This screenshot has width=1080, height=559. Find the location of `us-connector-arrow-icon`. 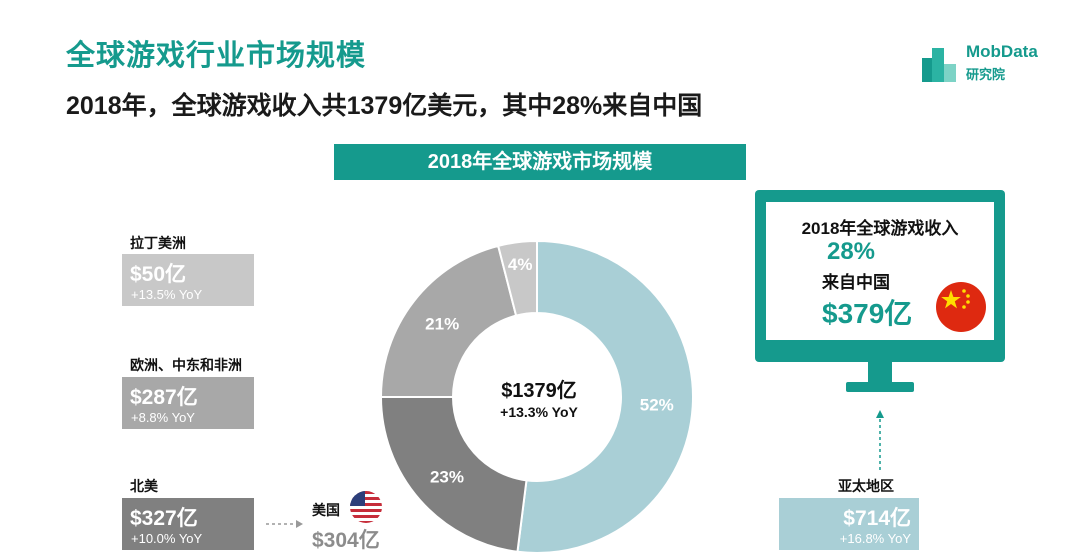

us-connector-arrow-icon is located at coordinates (299, 524).